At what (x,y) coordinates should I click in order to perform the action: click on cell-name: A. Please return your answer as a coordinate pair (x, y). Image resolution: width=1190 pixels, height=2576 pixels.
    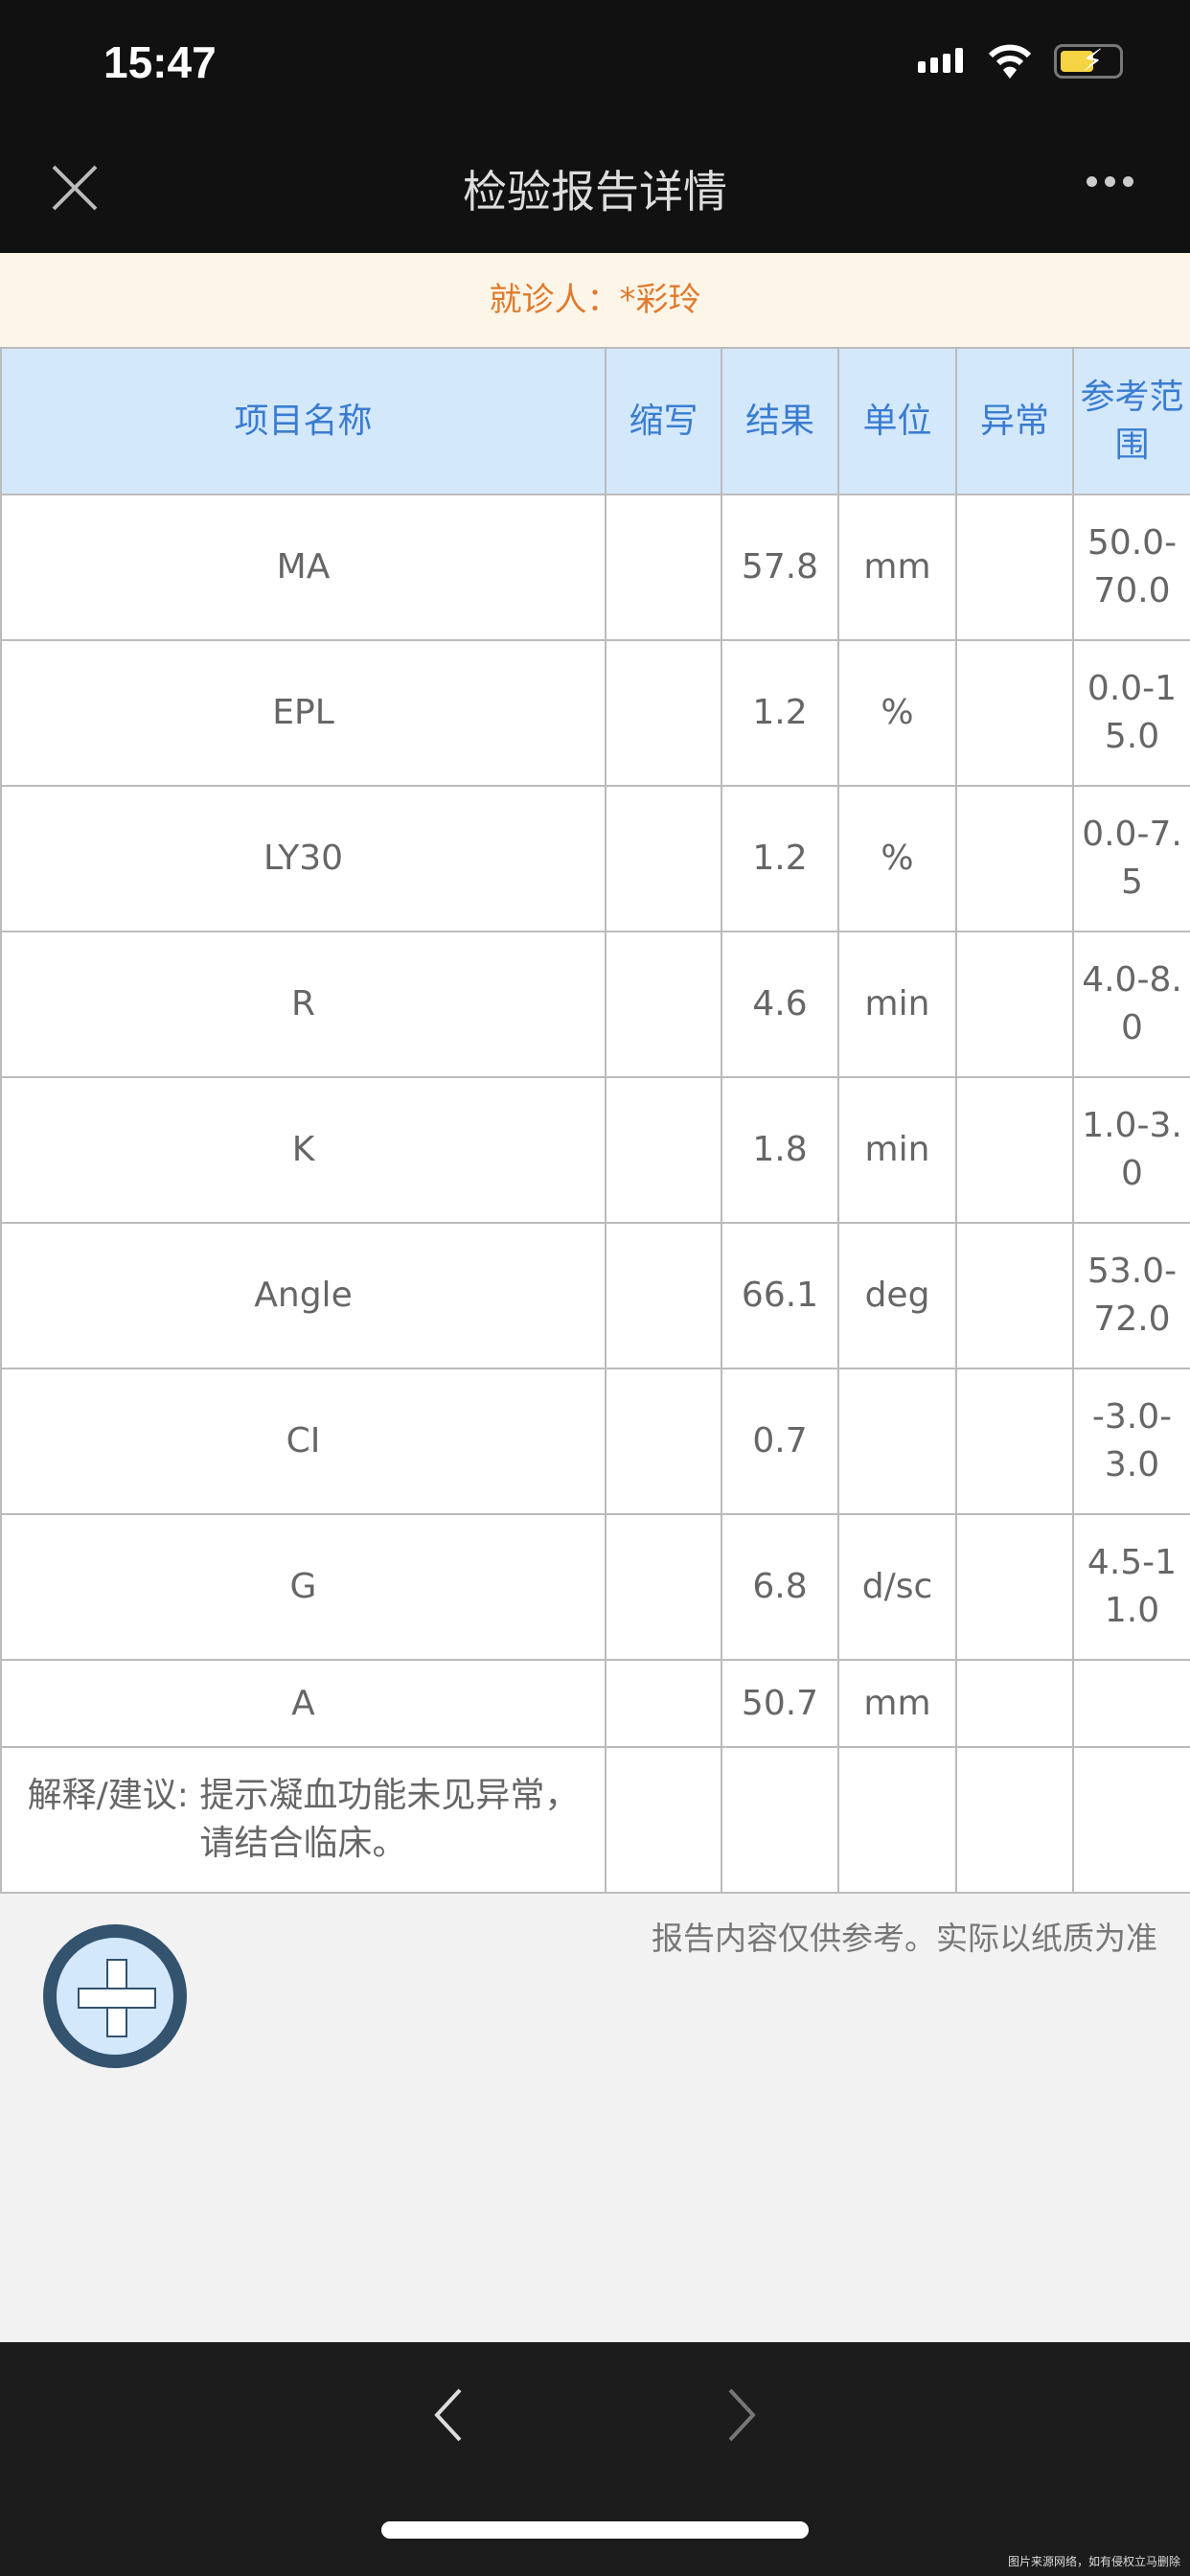
    Looking at the image, I should click on (303, 1703).